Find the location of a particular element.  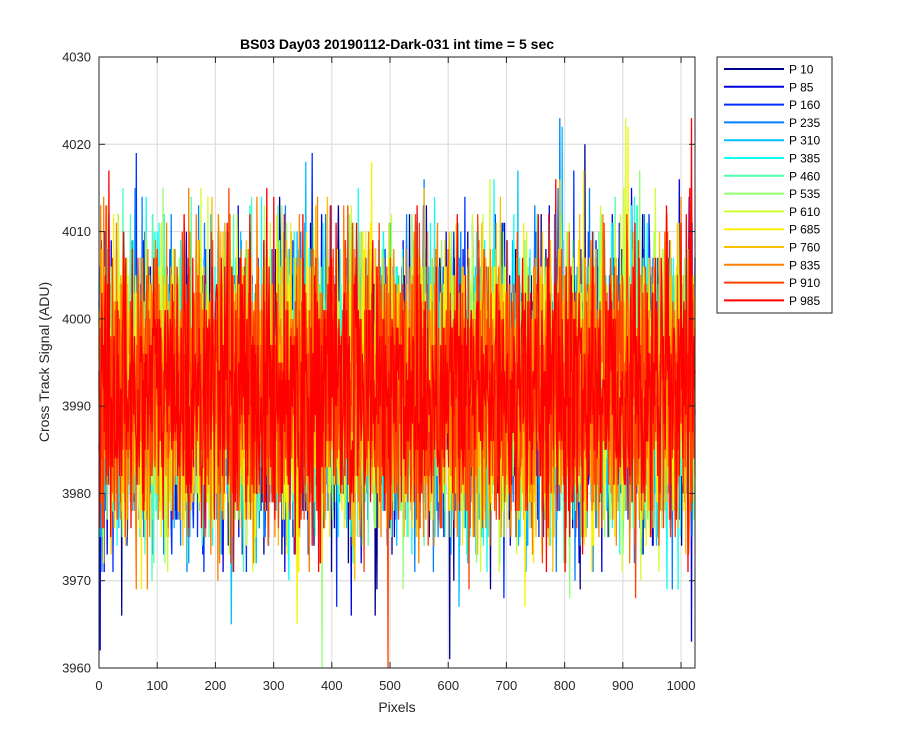

legend-box is located at coordinates (774, 185).